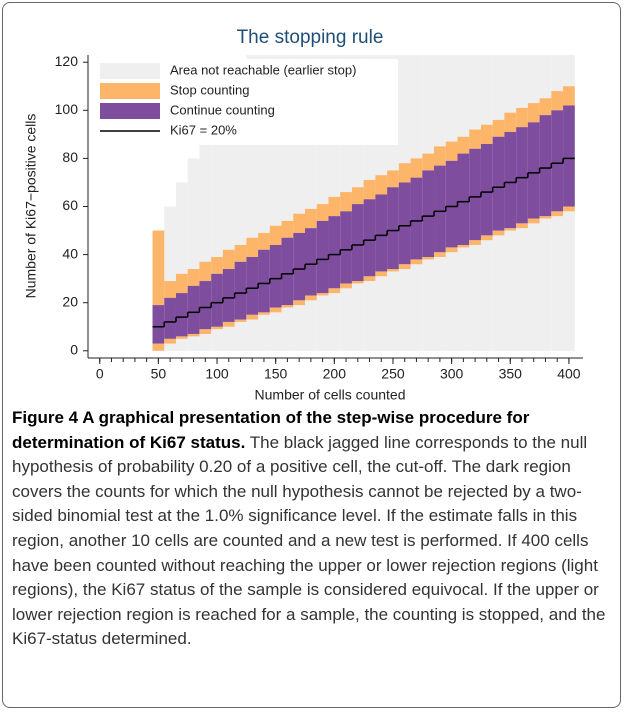 This screenshot has height=712, width=625. What do you see at coordinates (452, 374) in the screenshot?
I see `x-tick-label: 300` at bounding box center [452, 374].